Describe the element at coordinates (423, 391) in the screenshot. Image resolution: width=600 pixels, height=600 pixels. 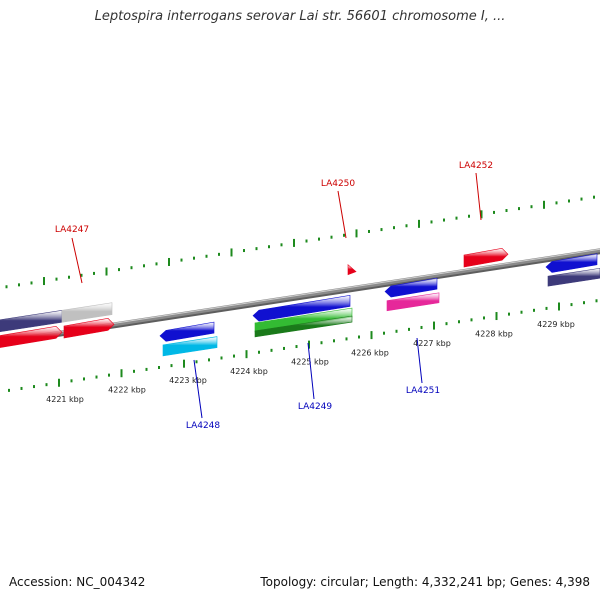
I see `gene-label-la4251: LA4251` at that location.